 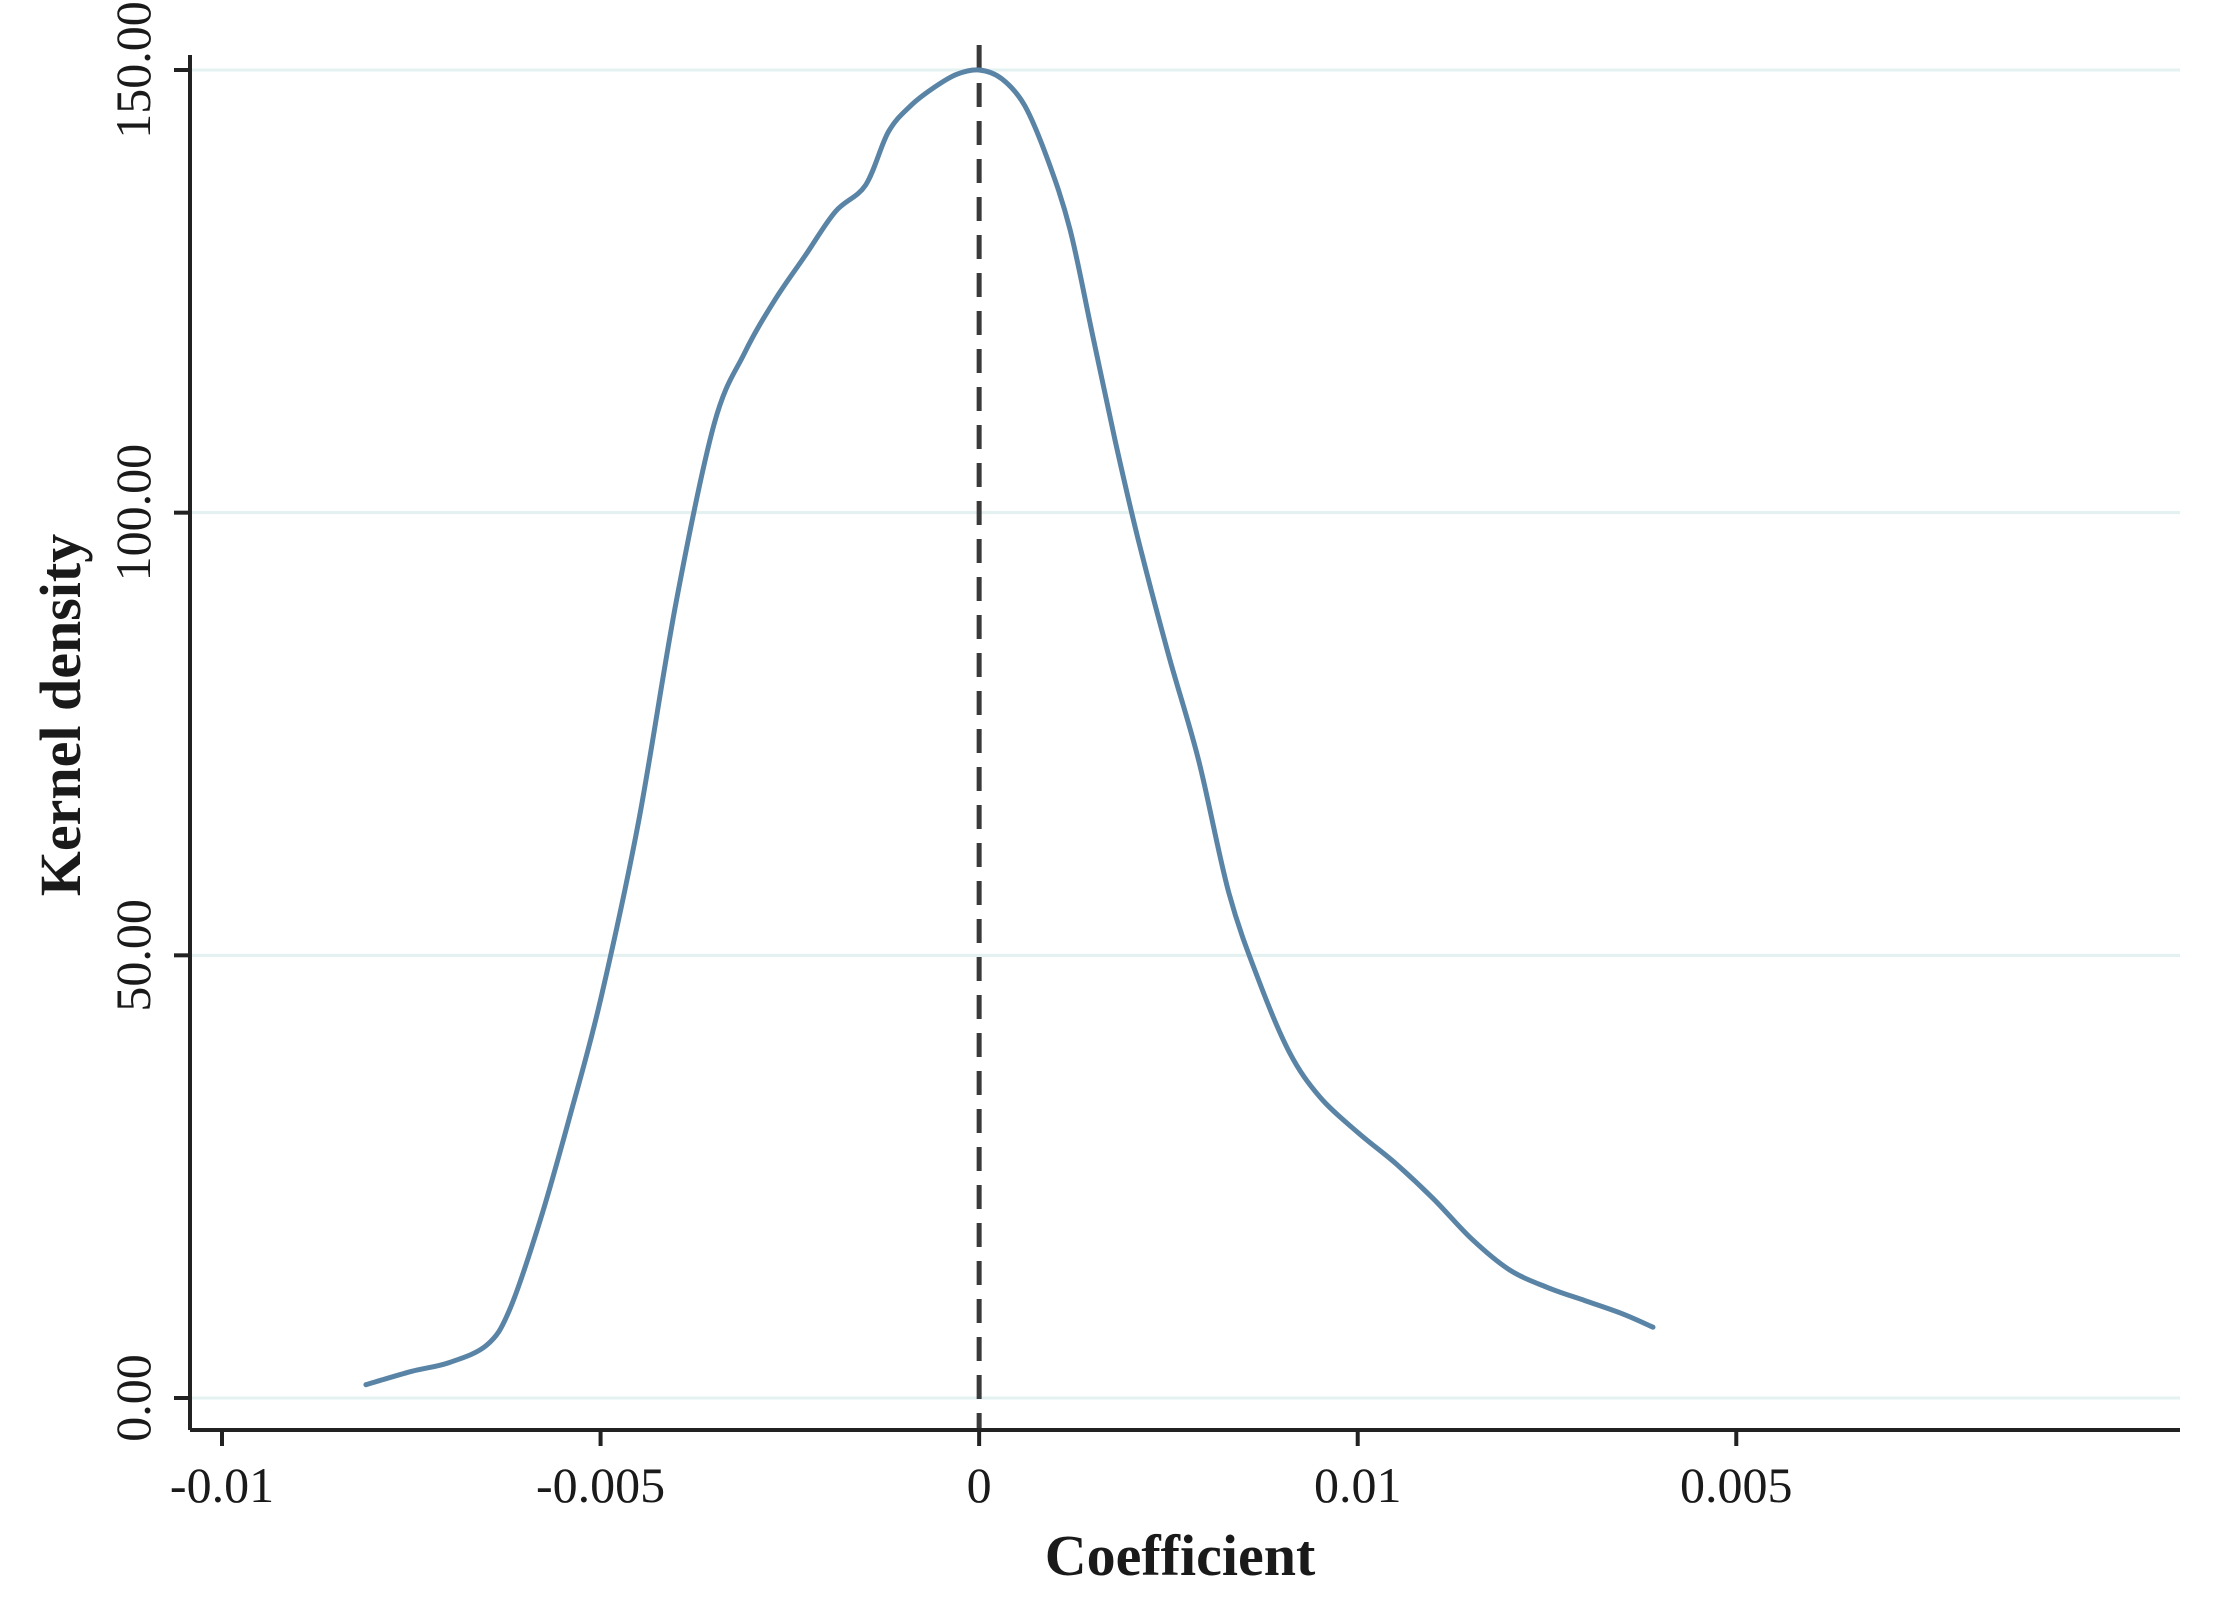 I want to click on x-tick-label: -0.01, so click(x=222, y=1485).